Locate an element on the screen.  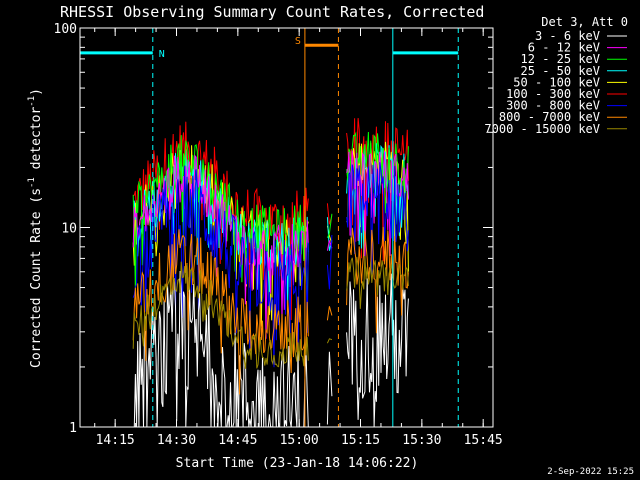
state-bar-label: S is located at coordinates (298, 41).